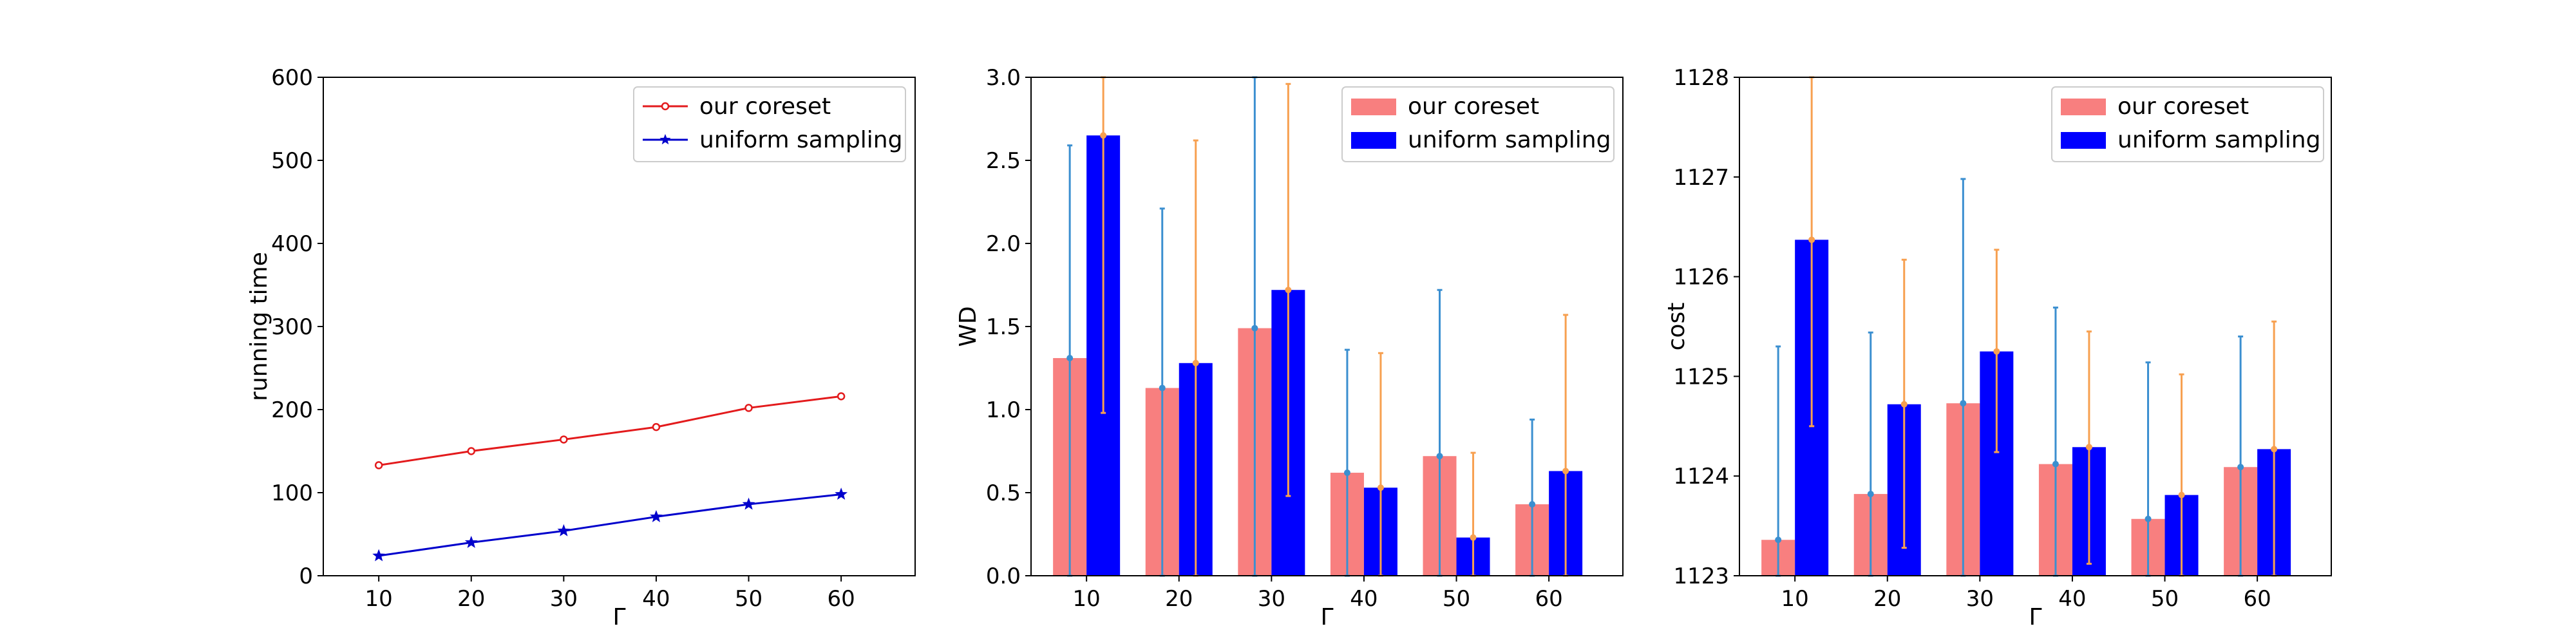 This screenshot has height=644, width=2576. What do you see at coordinates (1004, 576) in the screenshot?
I see `y-tick-label: 0.0` at bounding box center [1004, 576].